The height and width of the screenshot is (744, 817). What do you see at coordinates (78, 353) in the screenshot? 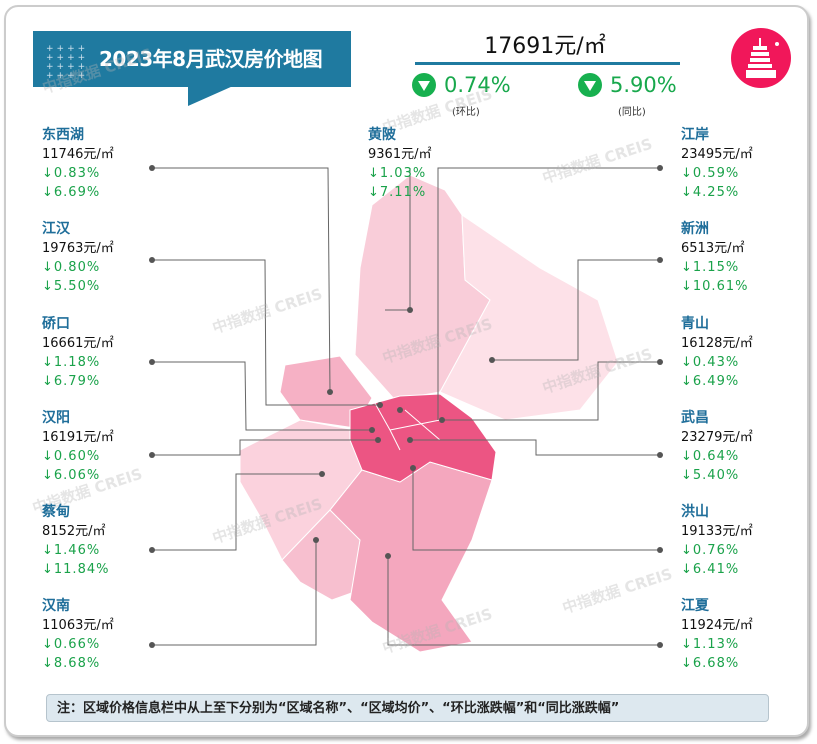
I see `district-info-block: 硚口 16661元/㎡ ↓1.18% ↓6.79%` at bounding box center [78, 353].